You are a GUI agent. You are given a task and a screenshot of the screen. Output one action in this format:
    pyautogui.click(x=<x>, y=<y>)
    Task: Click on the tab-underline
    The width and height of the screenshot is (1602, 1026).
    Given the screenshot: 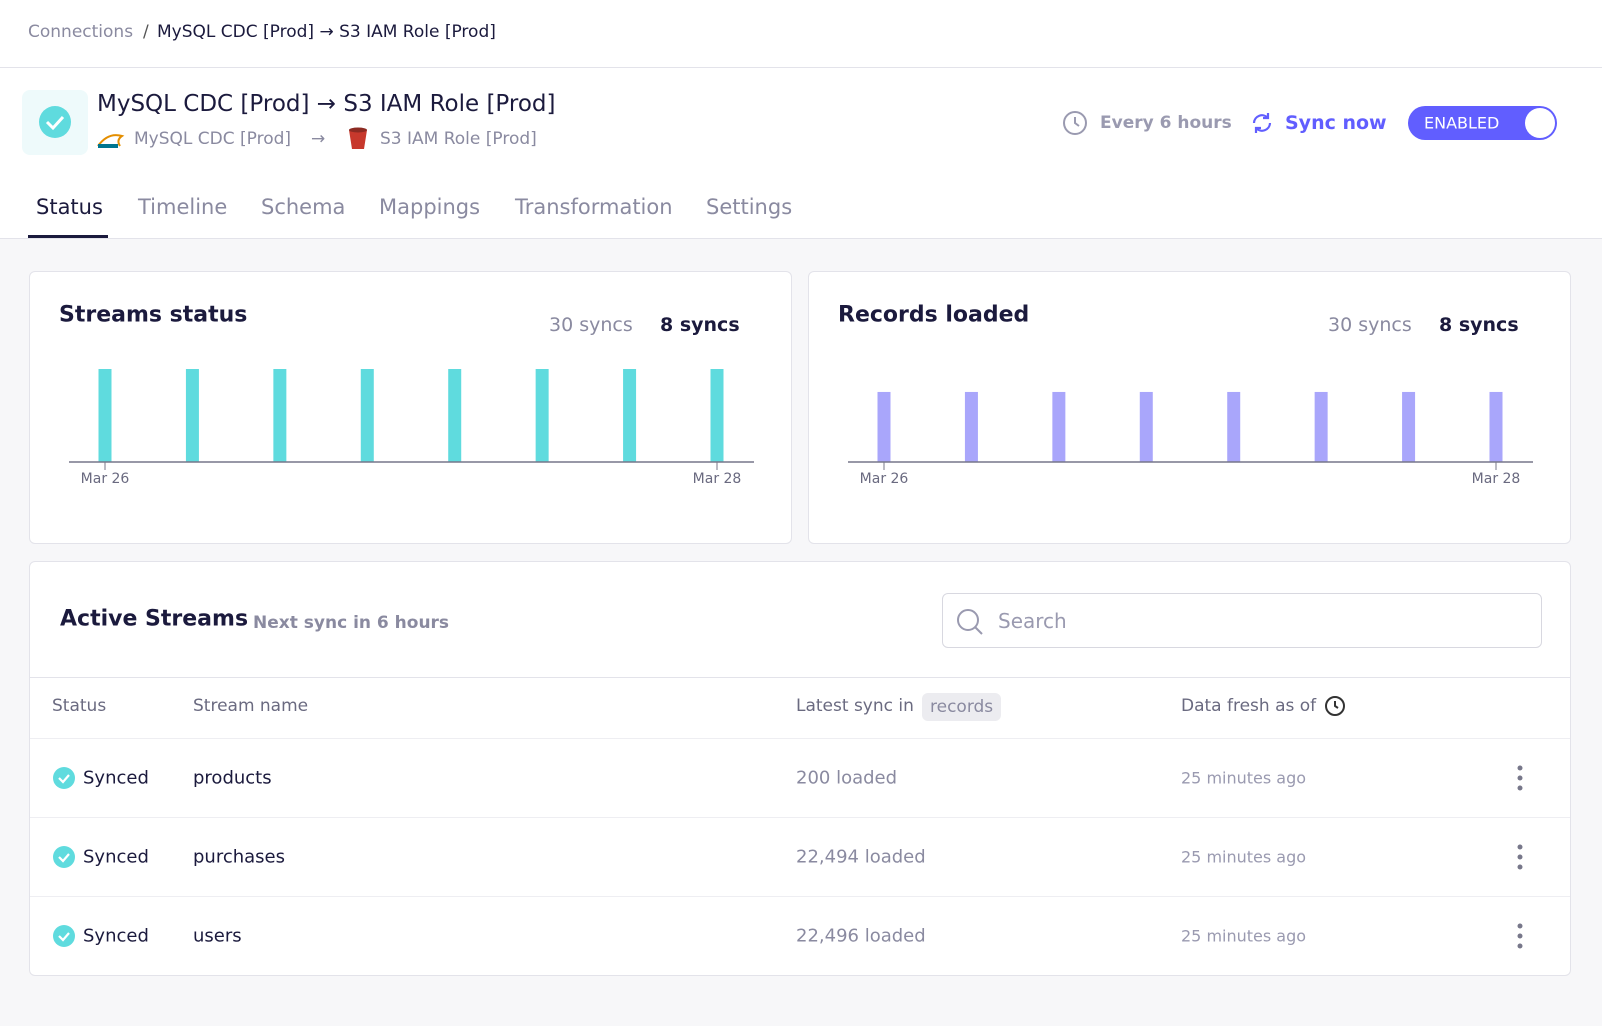 What is the action you would take?
    pyautogui.click(x=68, y=236)
    